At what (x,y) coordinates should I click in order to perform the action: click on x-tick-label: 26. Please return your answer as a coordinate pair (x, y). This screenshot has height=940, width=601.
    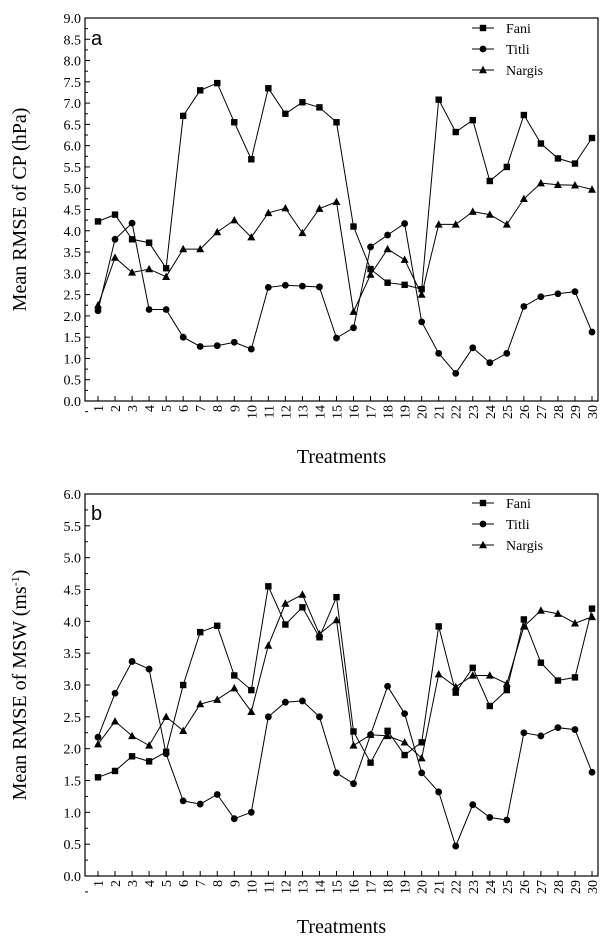
    Looking at the image, I should click on (525, 887).